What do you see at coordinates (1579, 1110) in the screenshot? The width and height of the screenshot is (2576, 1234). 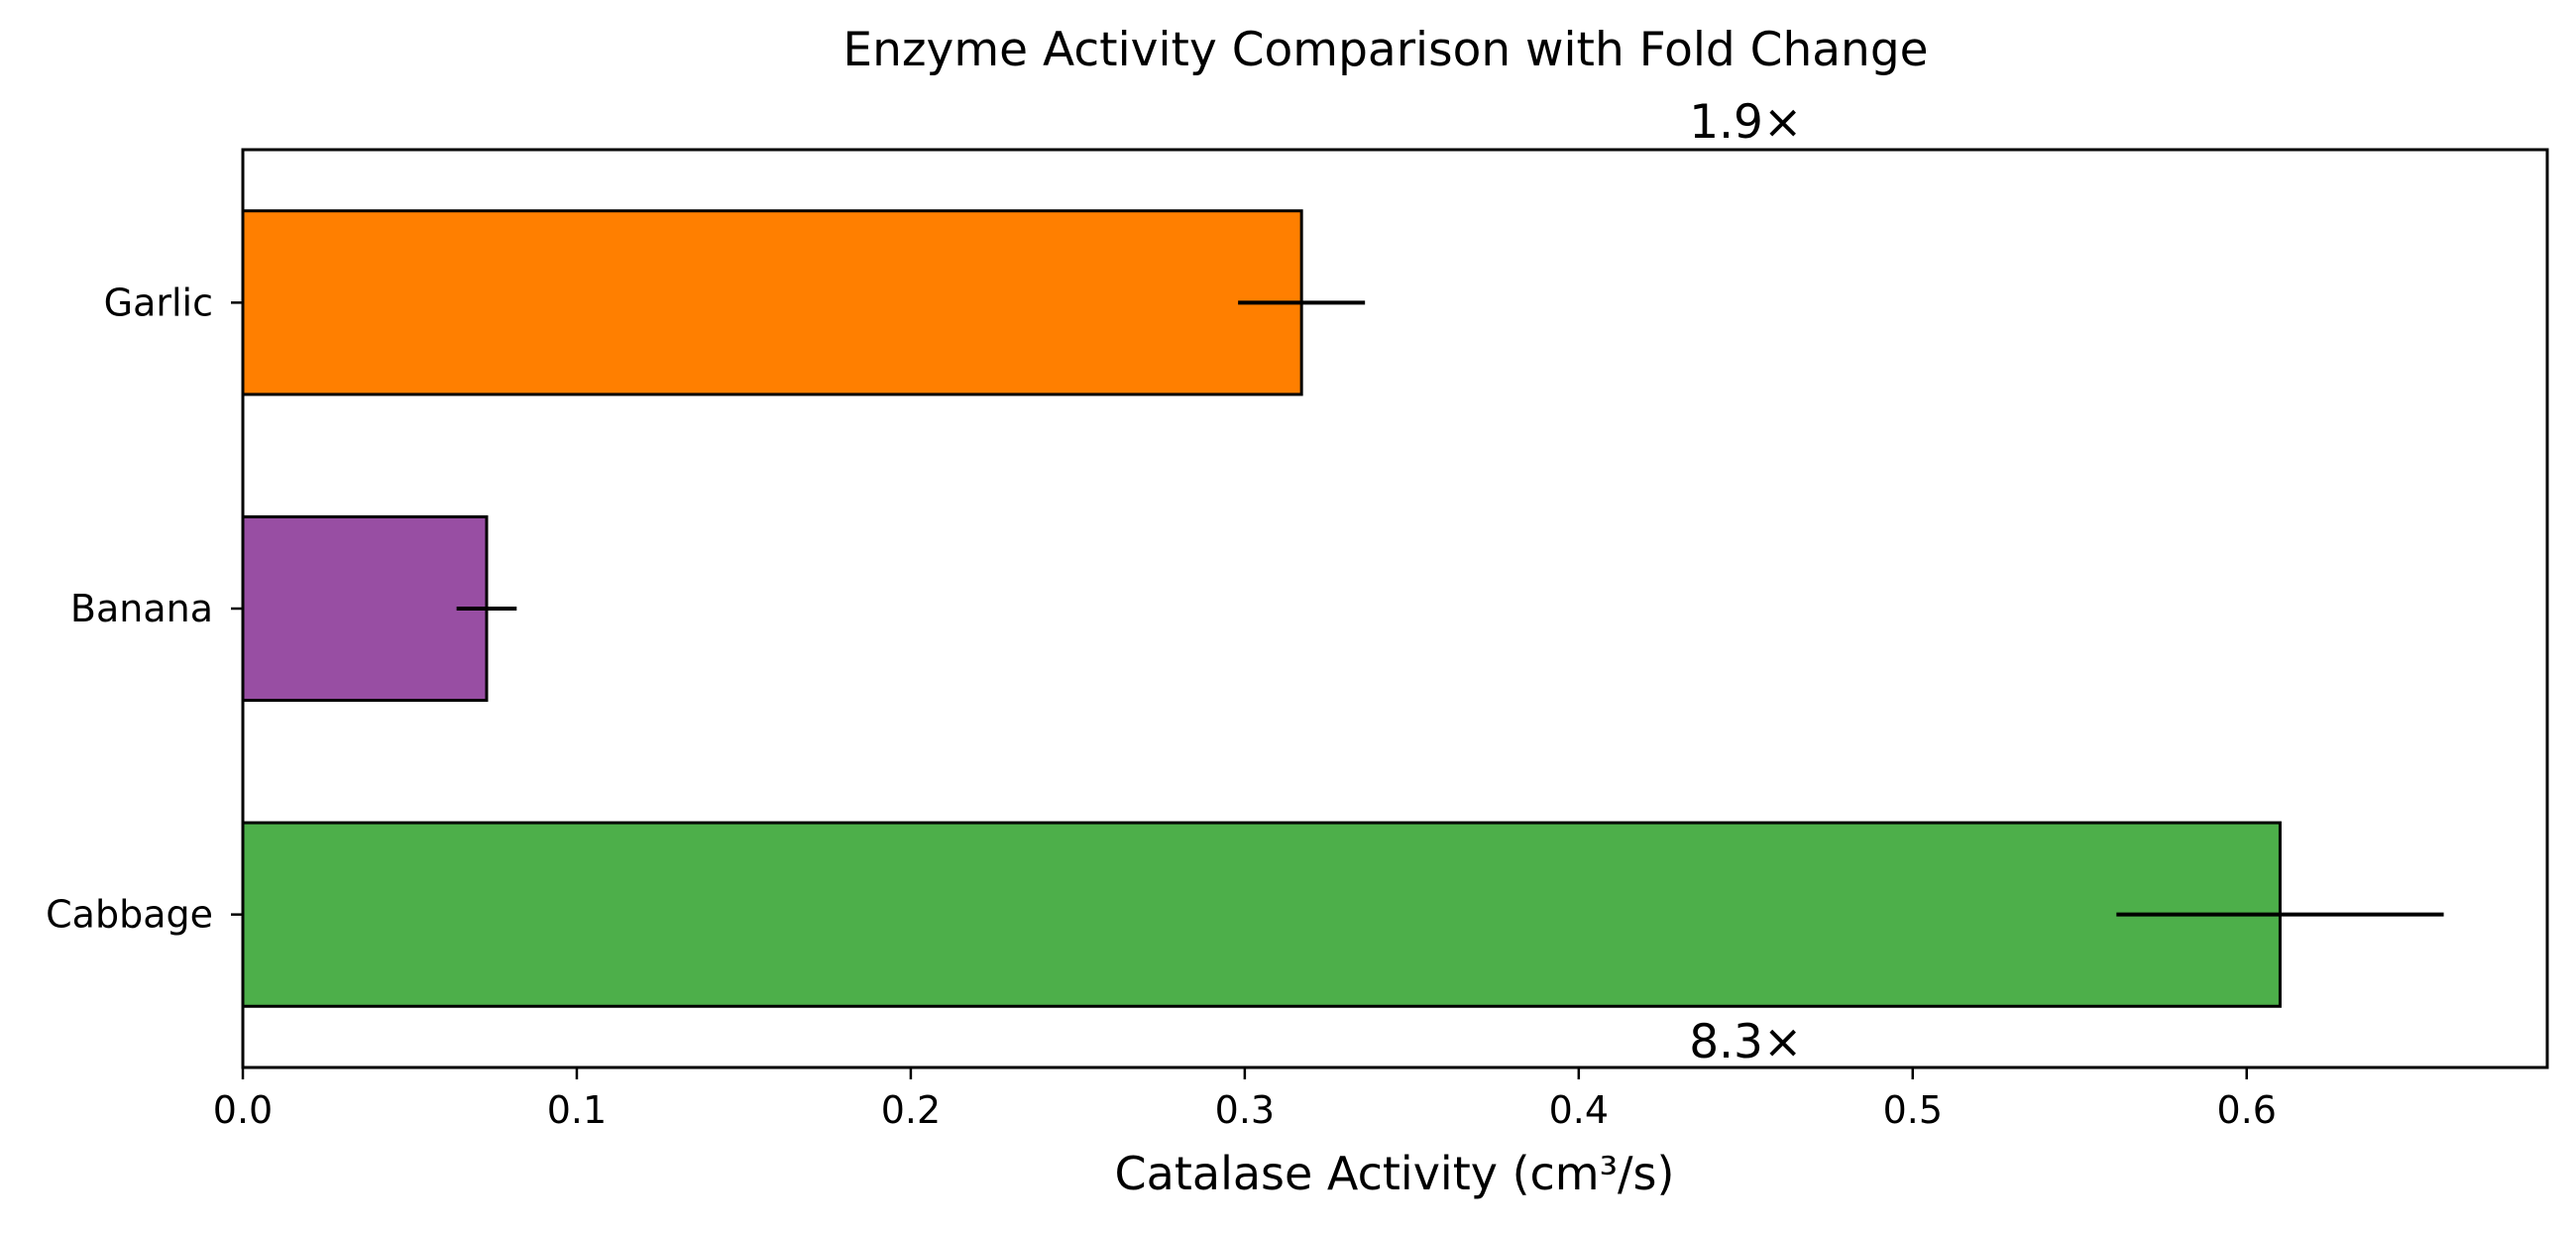 I see `x-tick-label-4: 0.4` at bounding box center [1579, 1110].